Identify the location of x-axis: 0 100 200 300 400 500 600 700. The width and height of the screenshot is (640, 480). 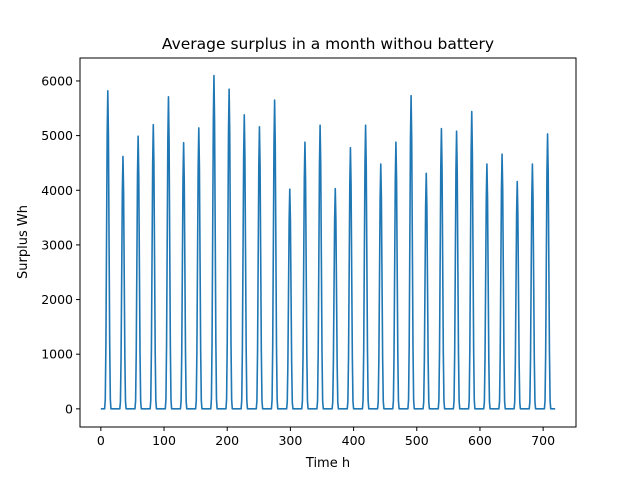
(326, 437).